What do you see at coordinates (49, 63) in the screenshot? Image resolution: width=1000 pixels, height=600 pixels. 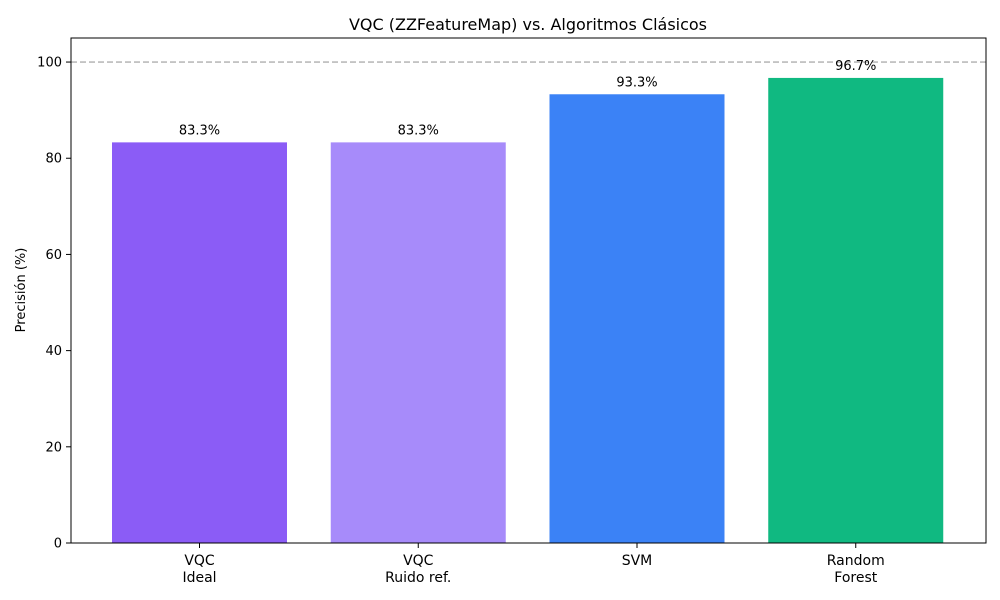 I see `y-tick-label: 100` at bounding box center [49, 63].